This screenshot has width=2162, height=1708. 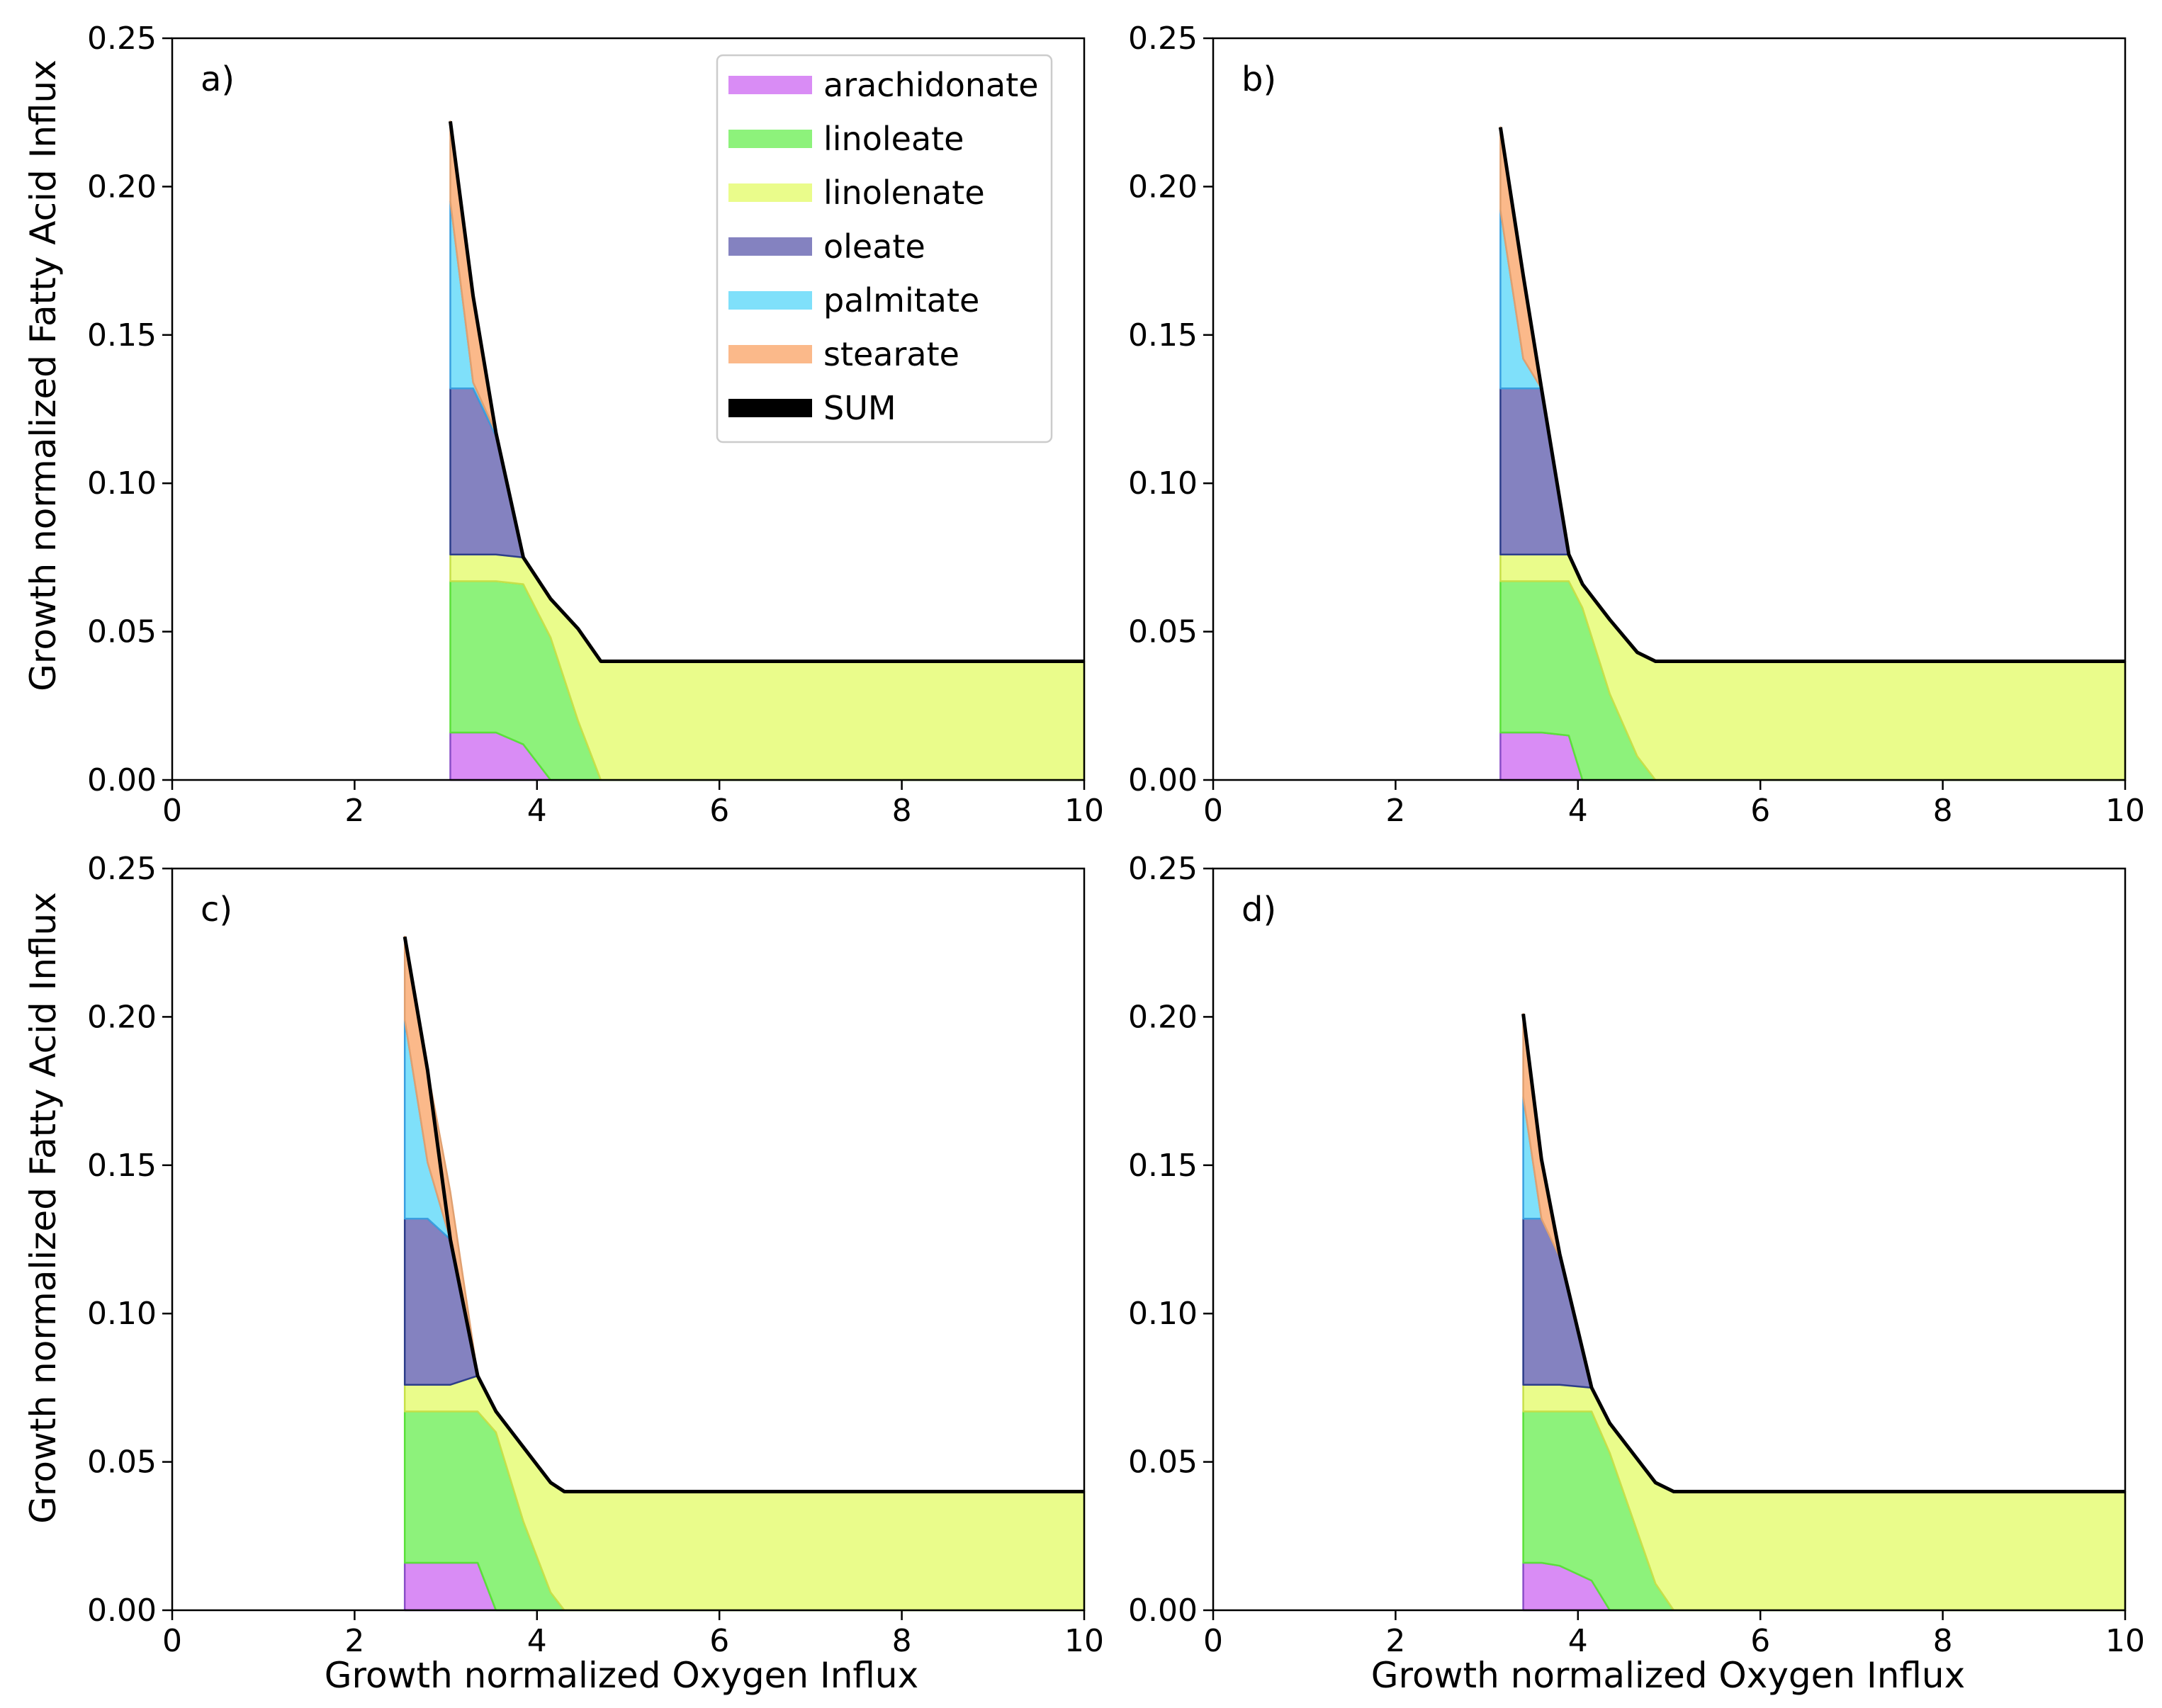 What do you see at coordinates (621, 1675) in the screenshot?
I see `x-axis-title-left: Growth normalized Oxygen Influx` at bounding box center [621, 1675].